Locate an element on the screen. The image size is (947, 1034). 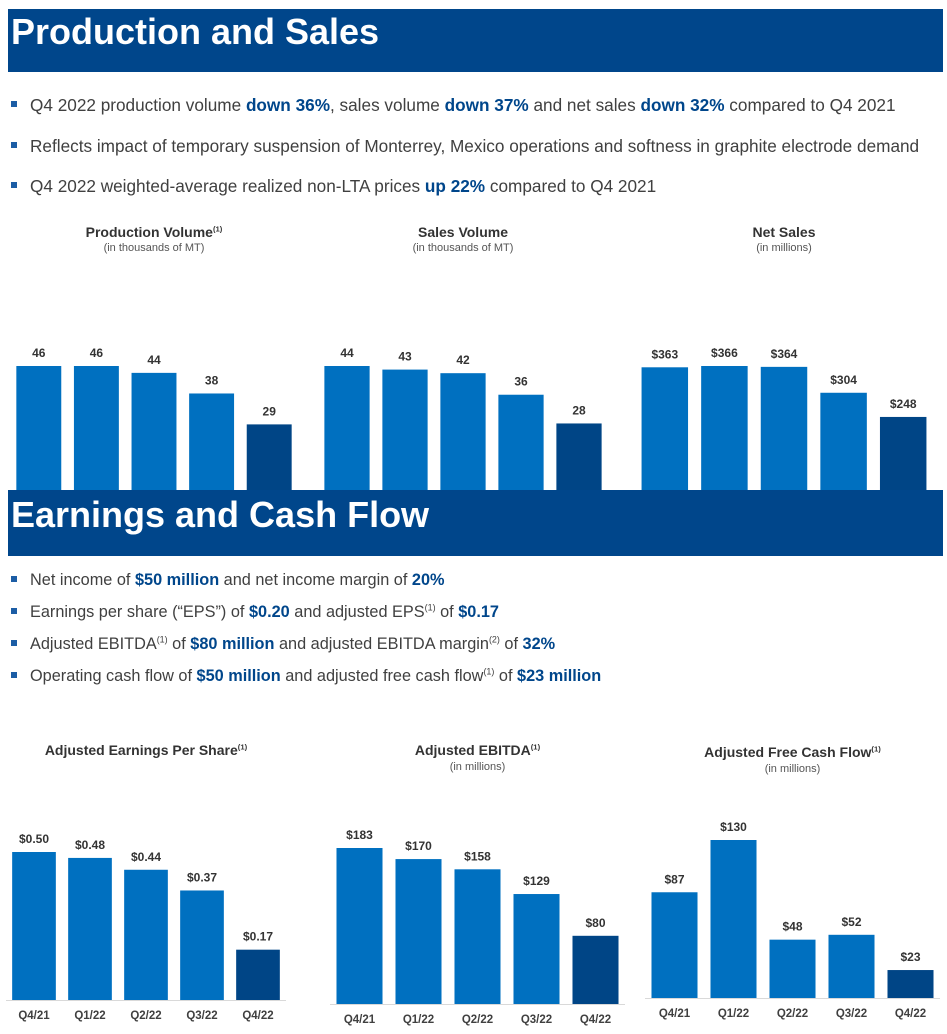
highlight-text: down 36% is located at coordinates (287, 105).